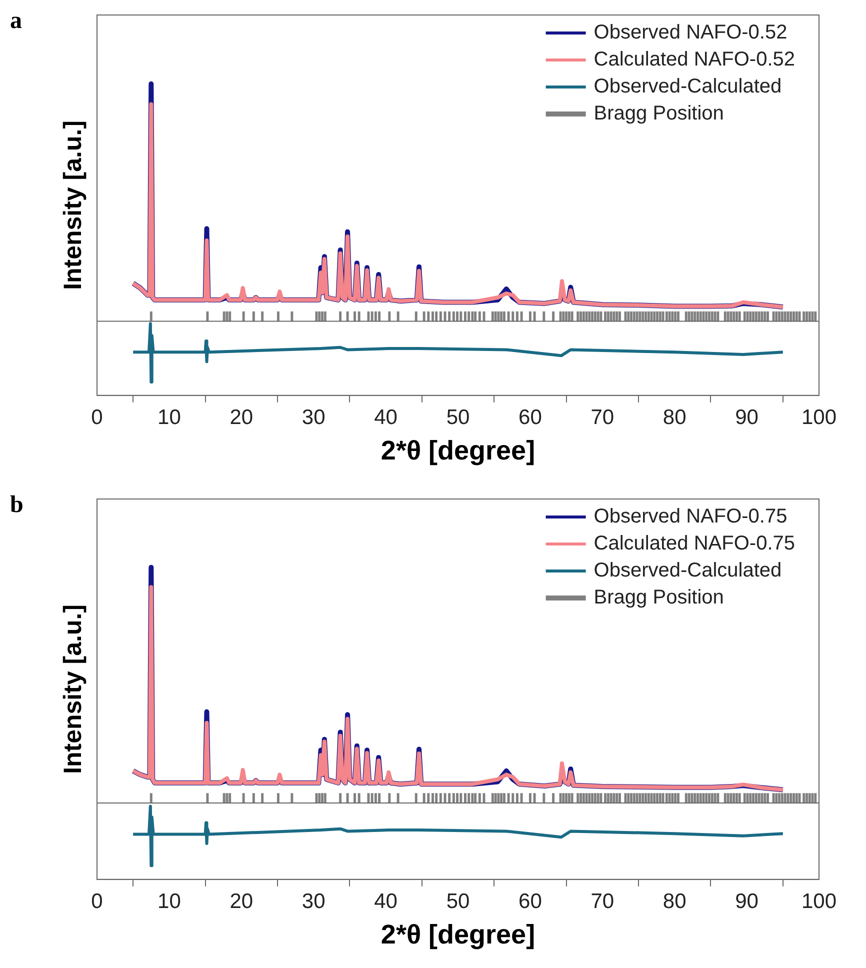  I want to click on legend-label: Observed NAFO-0.52, so click(691, 33).